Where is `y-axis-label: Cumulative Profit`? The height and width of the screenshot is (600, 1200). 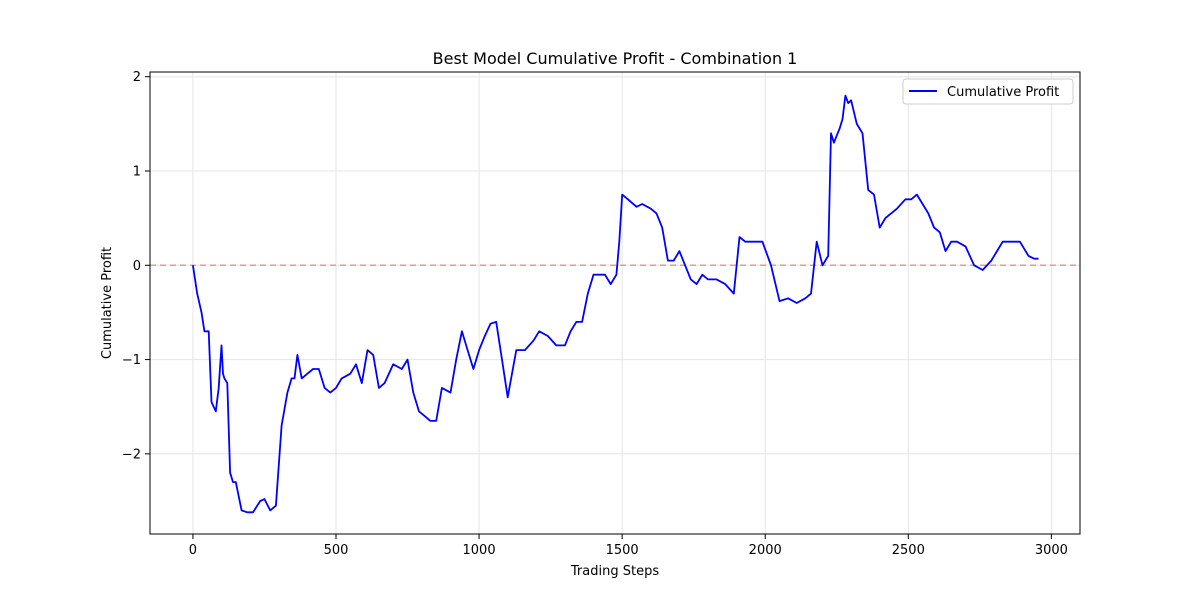
y-axis-label: Cumulative Profit is located at coordinates (107, 303).